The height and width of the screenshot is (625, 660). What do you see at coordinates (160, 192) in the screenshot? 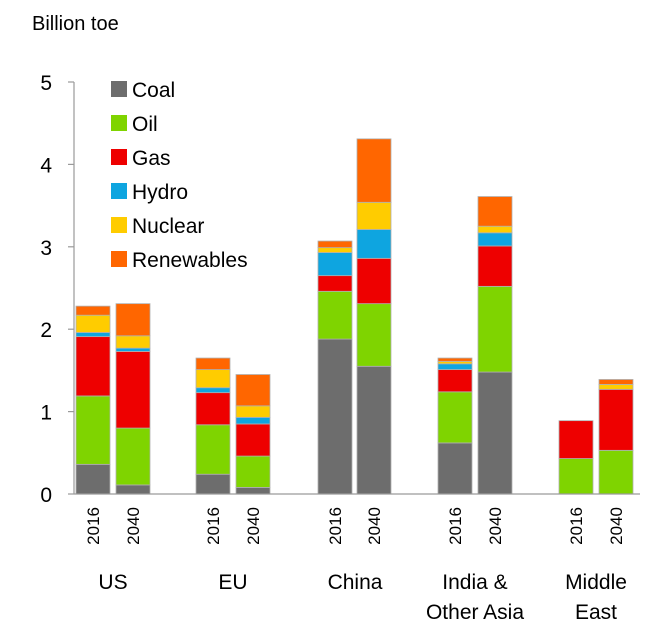
I see `legend-label-hydro: Hydro` at bounding box center [160, 192].